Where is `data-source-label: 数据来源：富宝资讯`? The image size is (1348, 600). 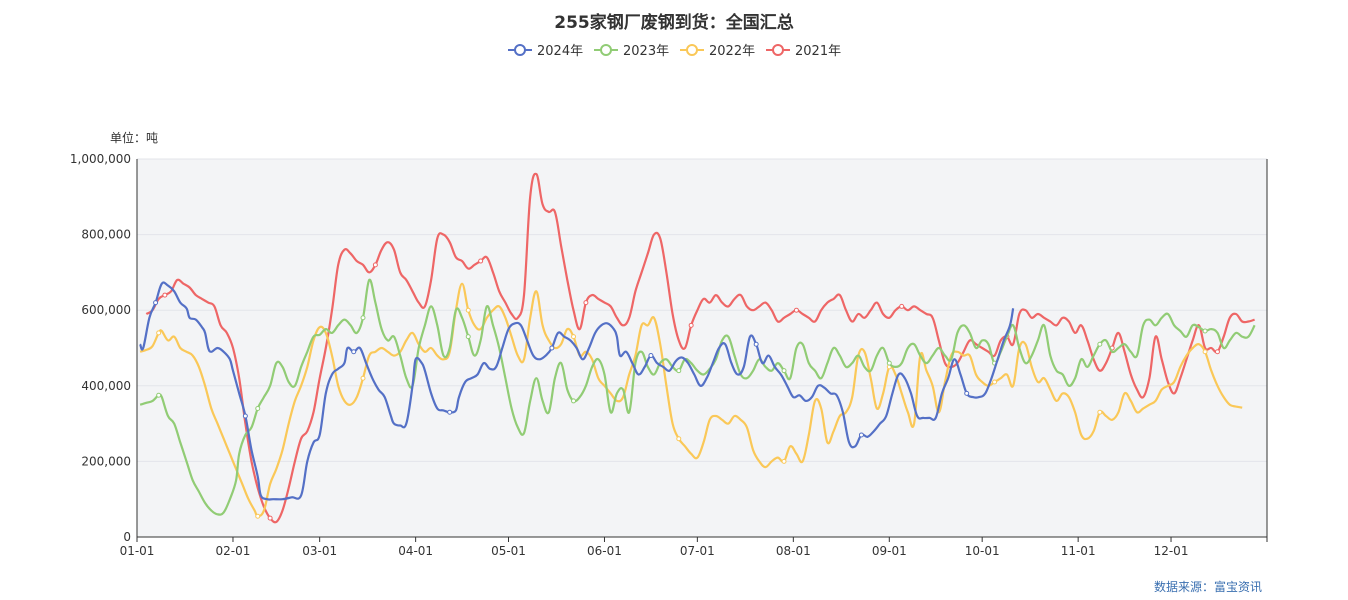
data-source-label: 数据来源：富宝资讯 is located at coordinates (1208, 586).